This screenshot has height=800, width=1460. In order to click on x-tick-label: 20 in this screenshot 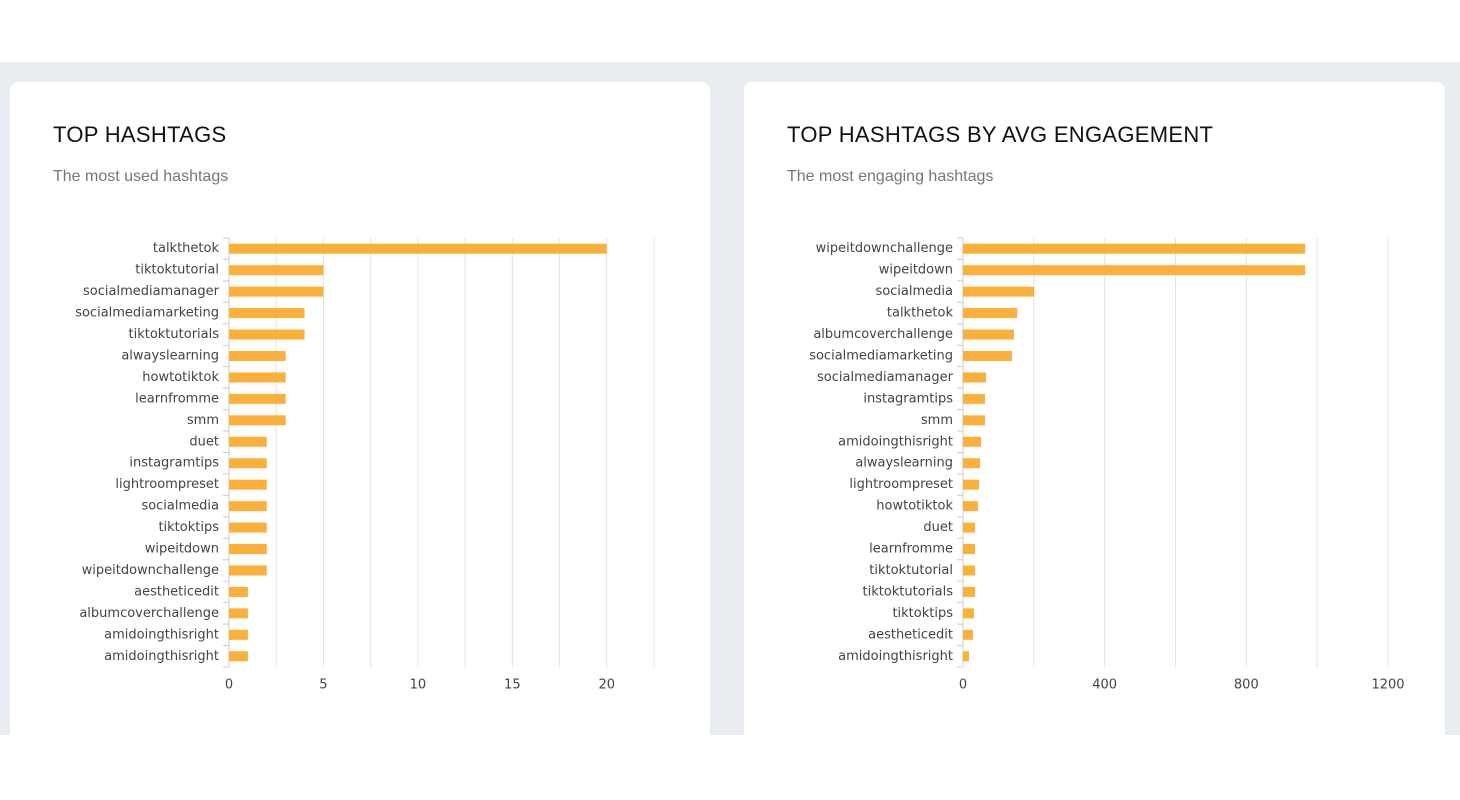, I will do `click(607, 685)`.